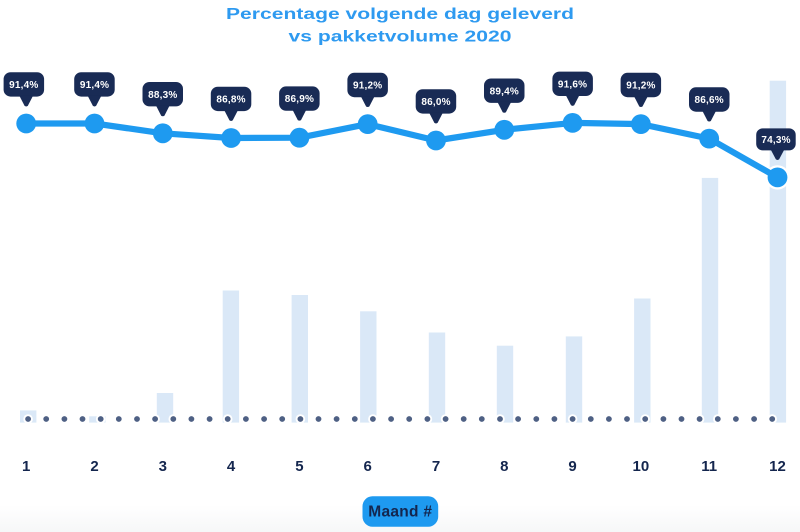  What do you see at coordinates (400, 14) in the screenshot?
I see `svg-text:Percentage volgende dag geleve: Percentage volgende dag geleverd` at bounding box center [400, 14].